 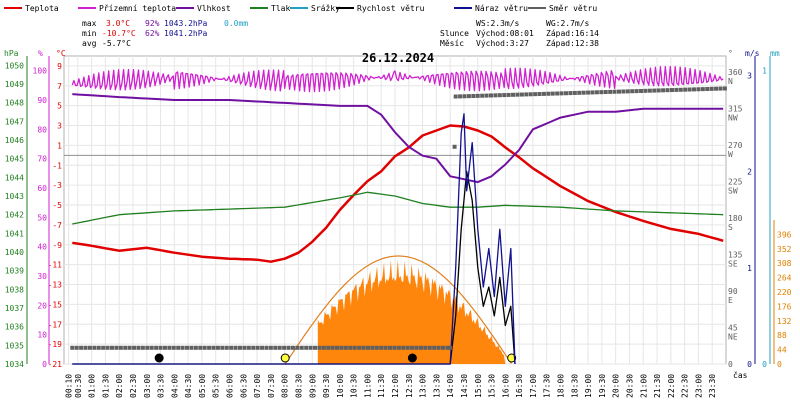 What do you see at coordinates (89, 33) in the screenshot?
I see `stats-min-label: min` at bounding box center [89, 33].